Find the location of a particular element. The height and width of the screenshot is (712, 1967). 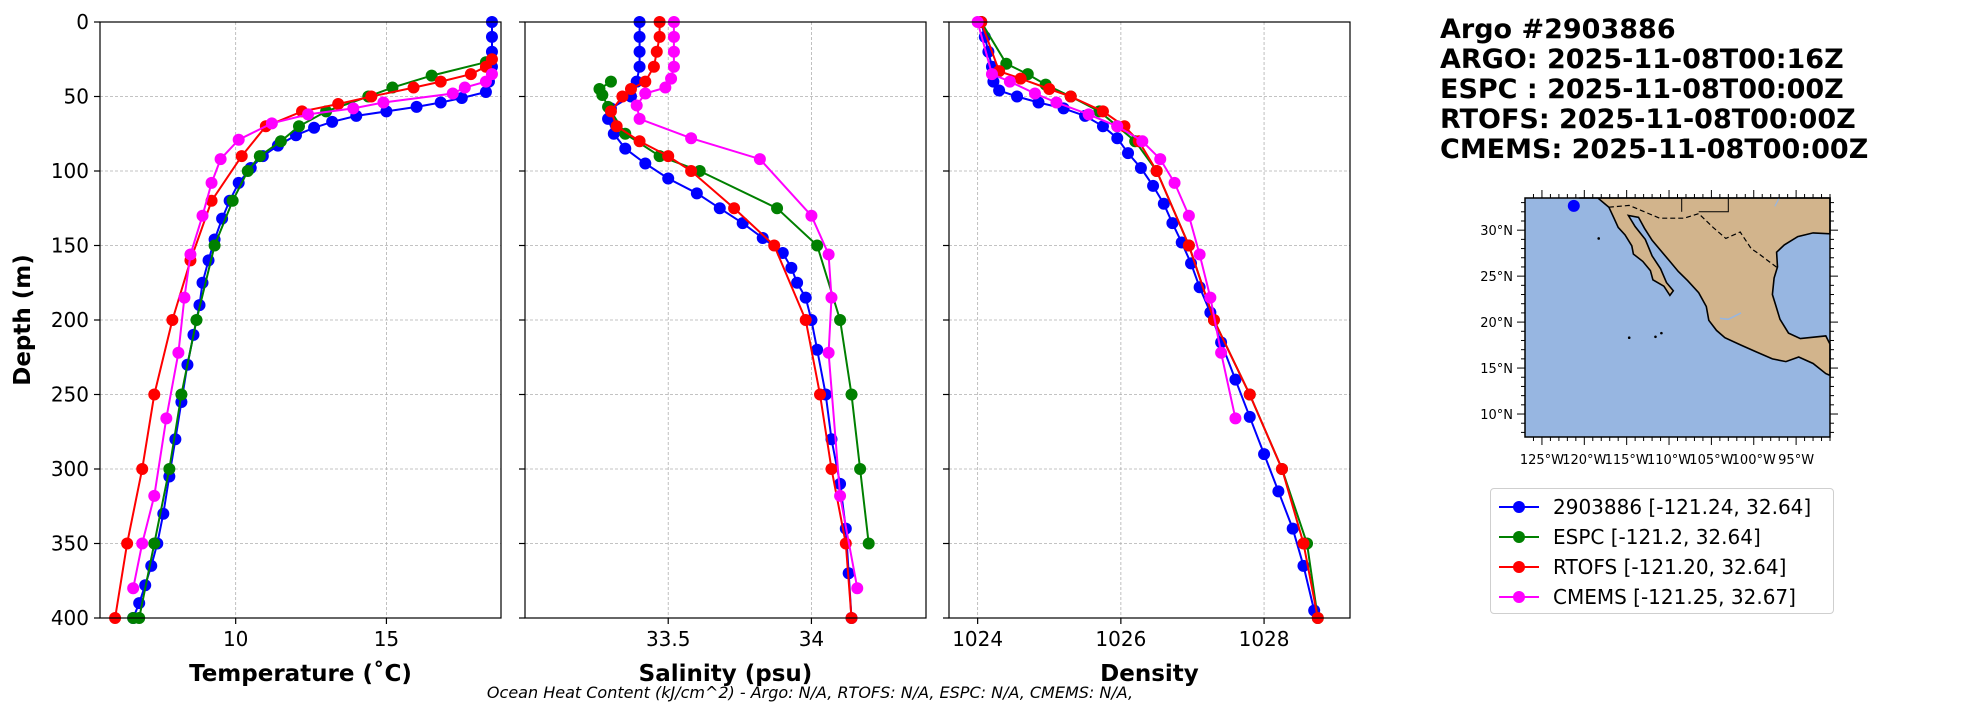

espc-time: ESPC : 2025-11-08T00:00Z is located at coordinates (1642, 89).